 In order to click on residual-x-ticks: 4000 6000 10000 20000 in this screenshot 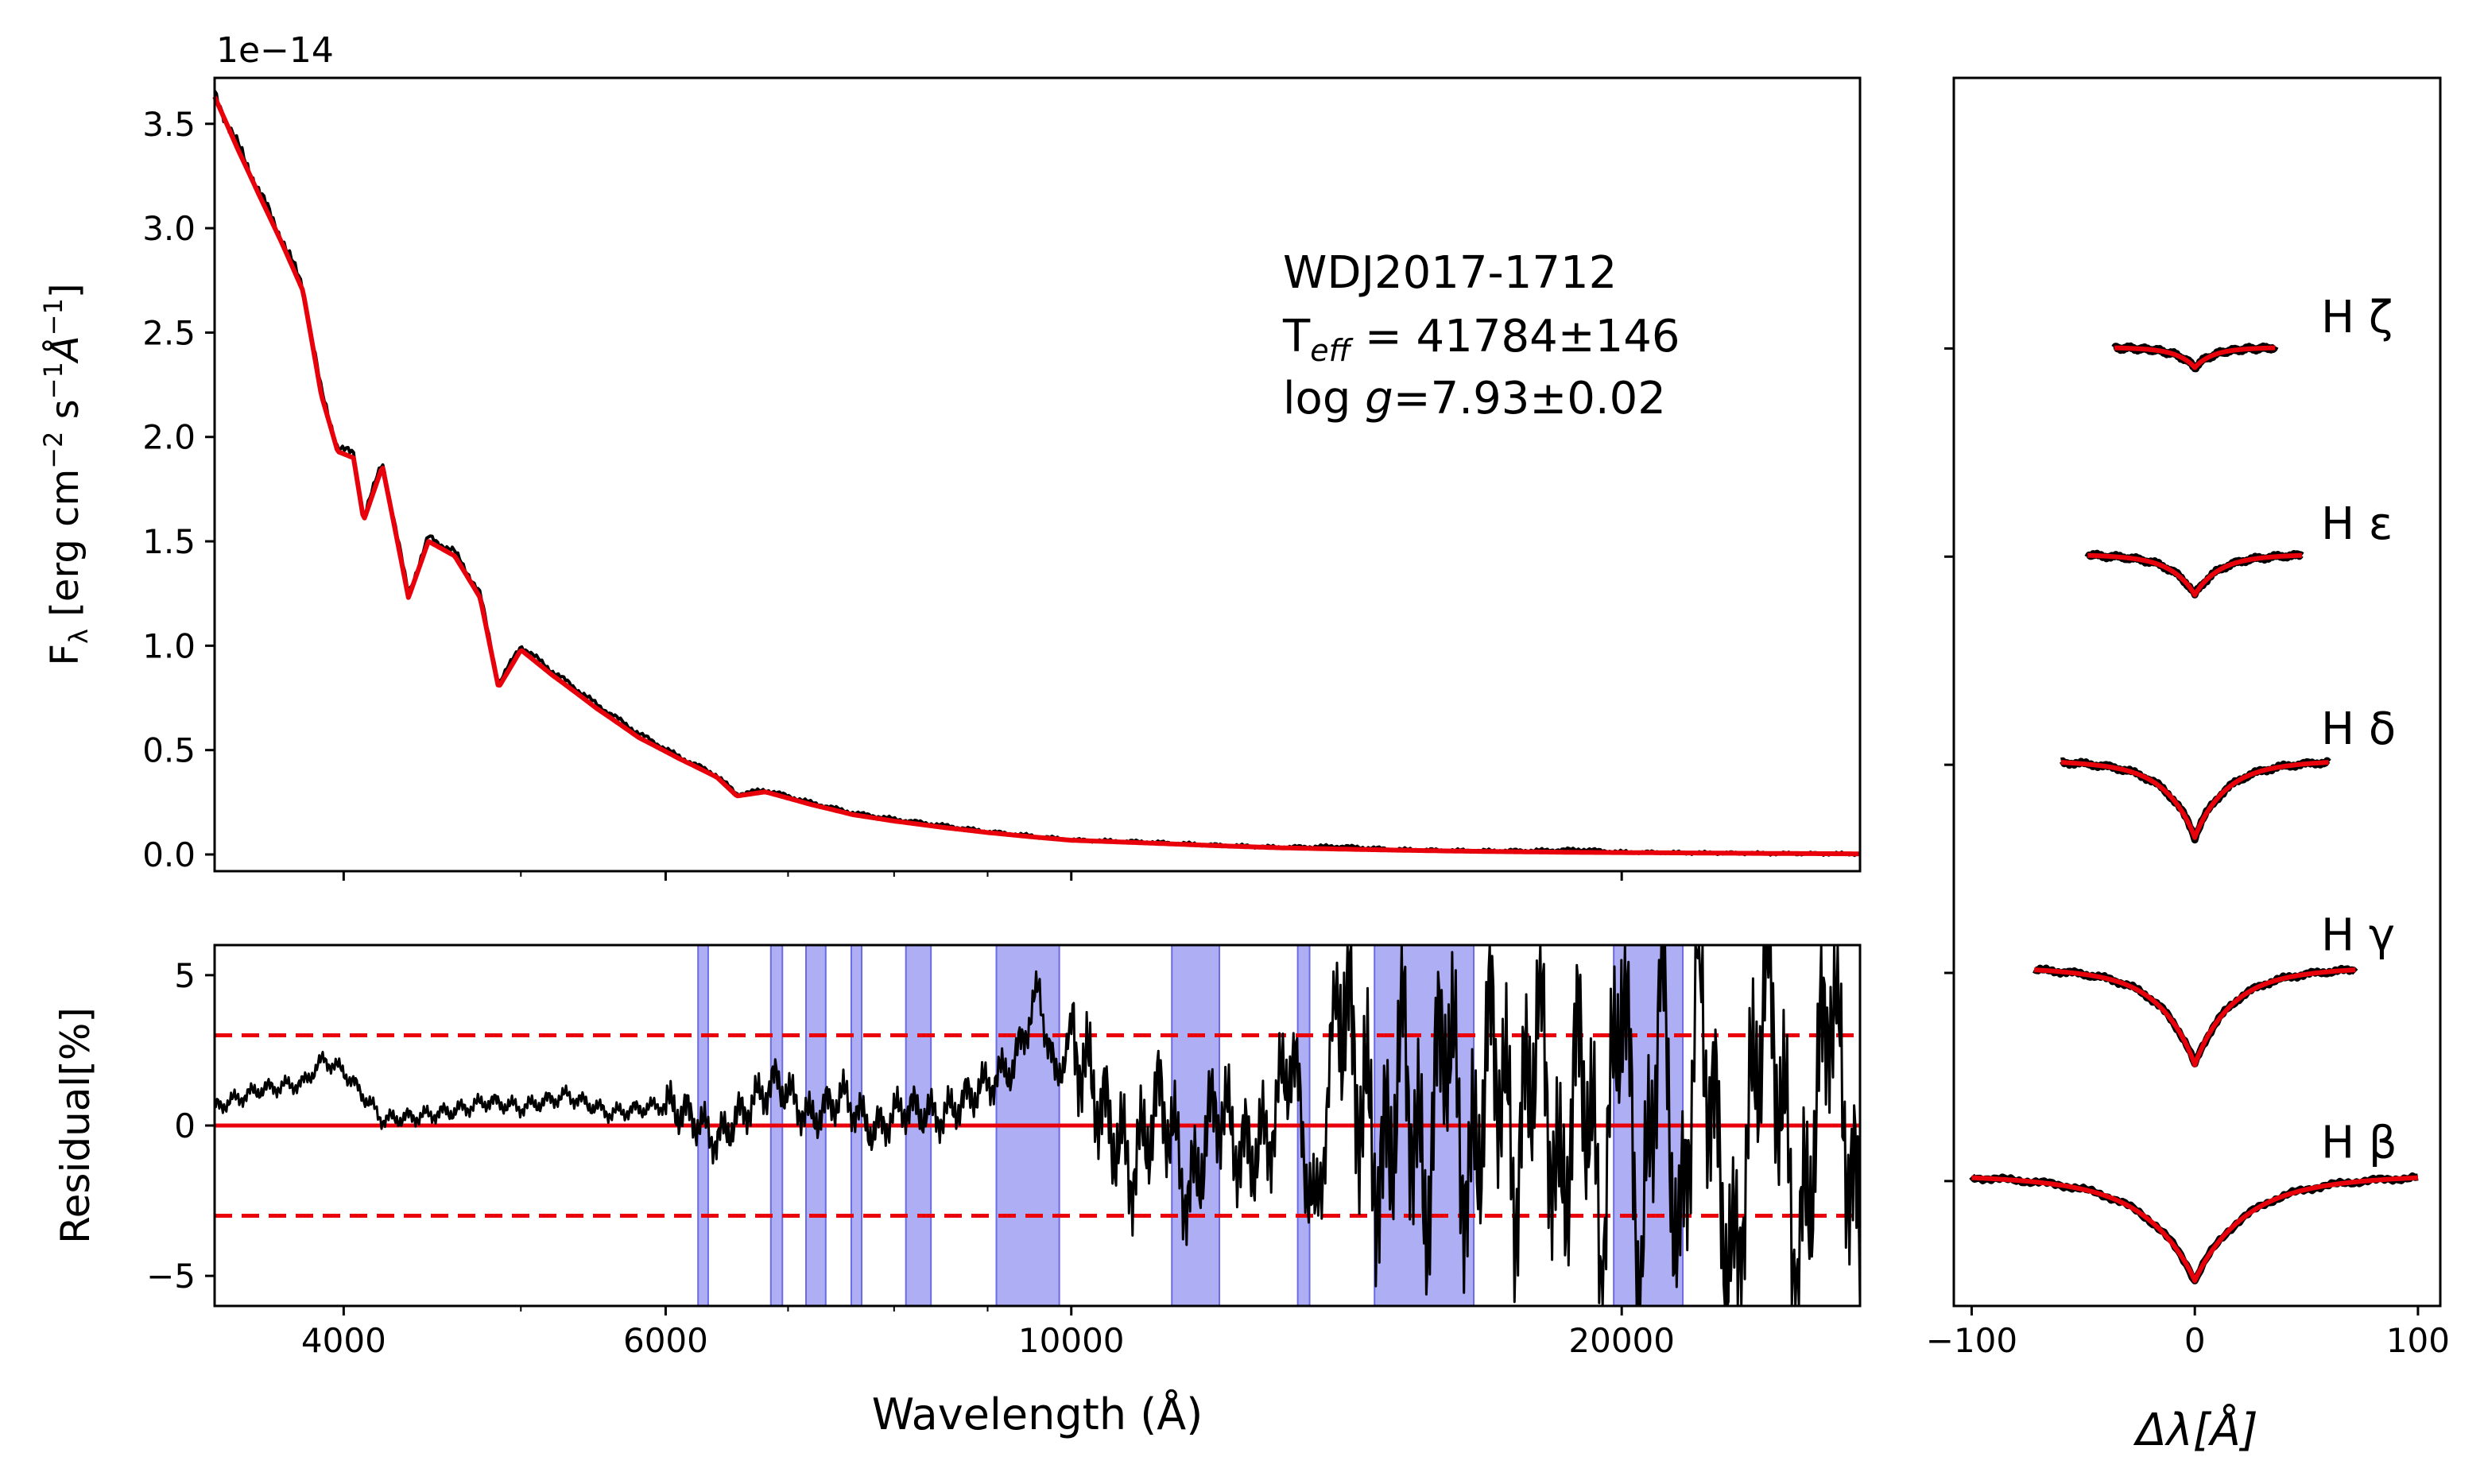, I will do `click(988, 1333)`.